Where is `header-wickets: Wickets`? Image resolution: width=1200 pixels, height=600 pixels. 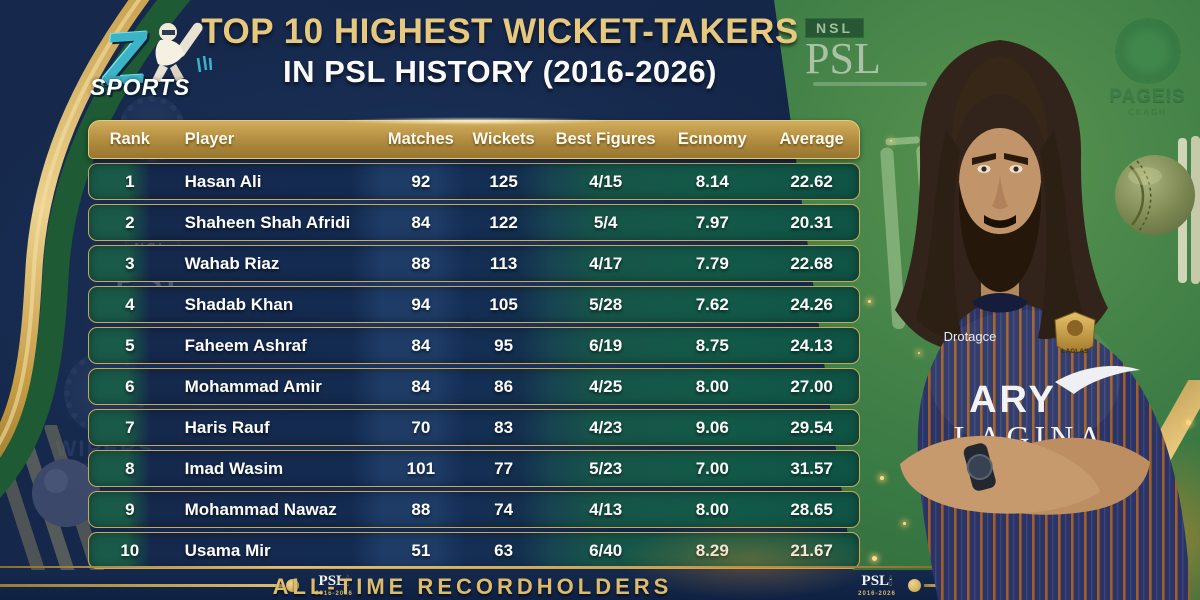 header-wickets: Wickets is located at coordinates (503, 139).